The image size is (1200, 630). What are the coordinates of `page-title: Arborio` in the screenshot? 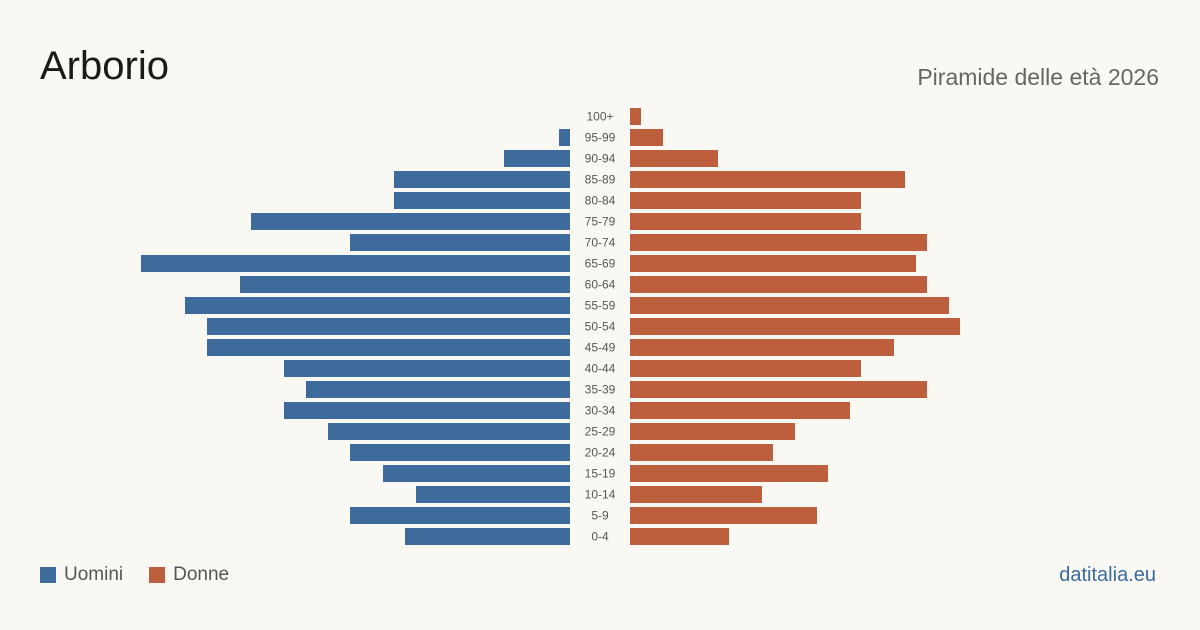 It's located at (104, 66).